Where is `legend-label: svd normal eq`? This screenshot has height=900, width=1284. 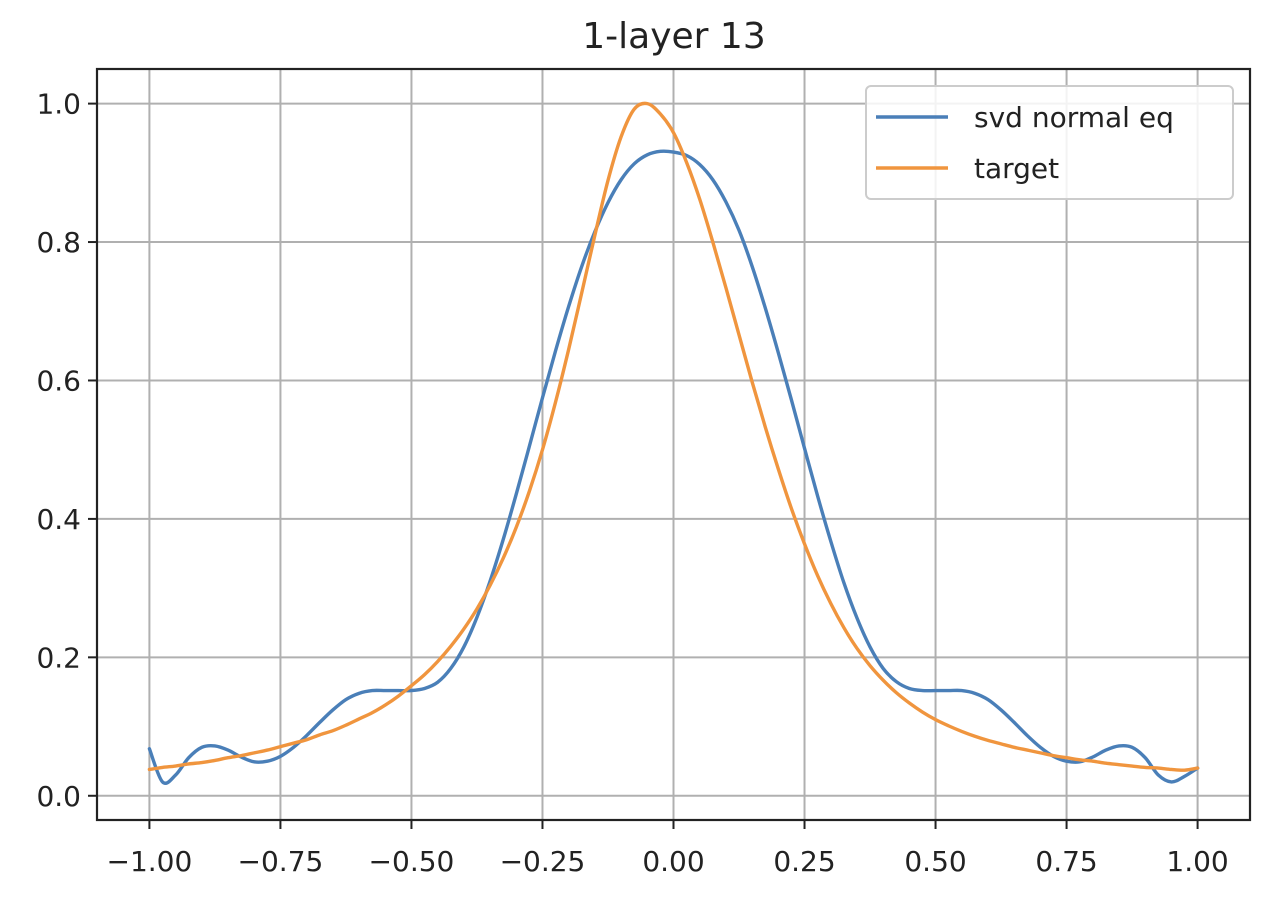
legend-label: svd normal eq is located at coordinates (1074, 117).